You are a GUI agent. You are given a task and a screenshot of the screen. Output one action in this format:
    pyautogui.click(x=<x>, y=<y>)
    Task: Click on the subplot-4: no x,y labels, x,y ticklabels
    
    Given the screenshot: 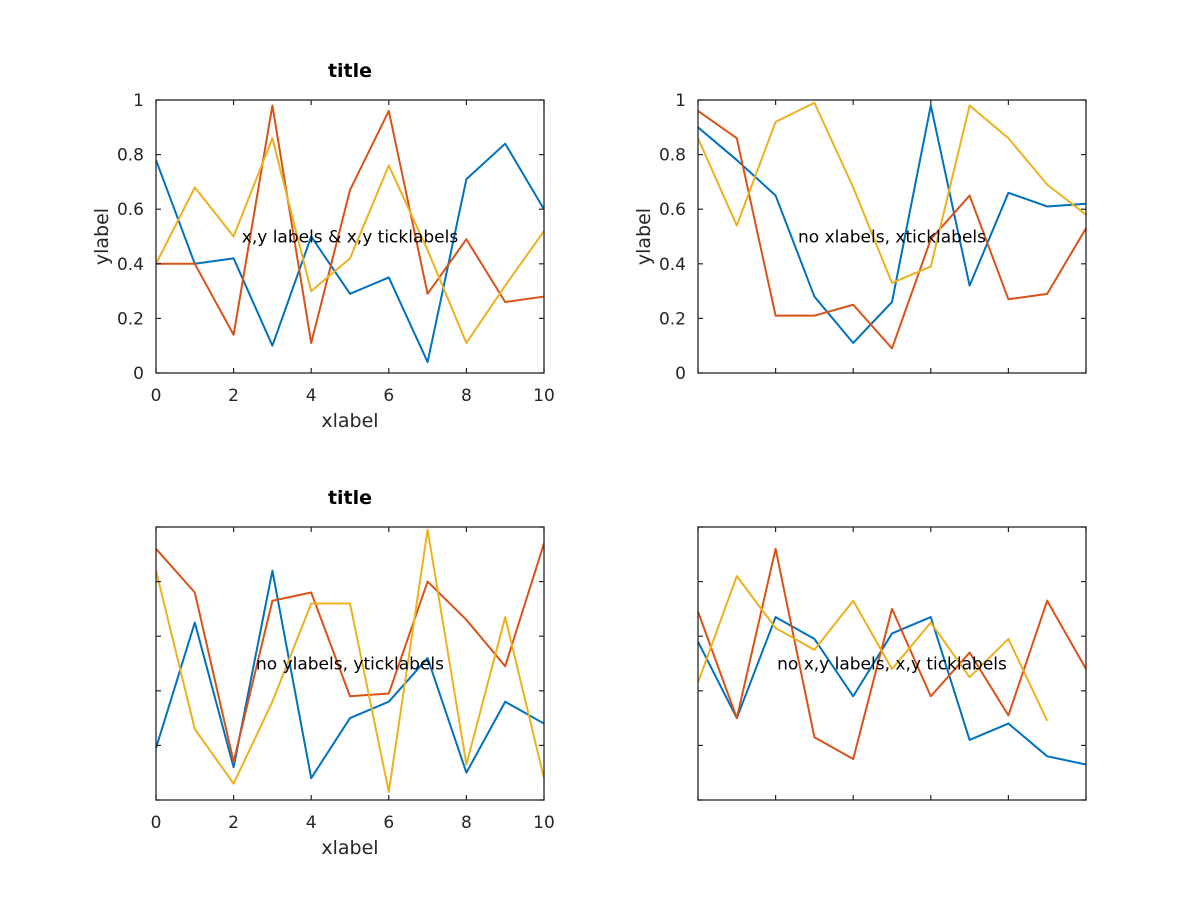 What is the action you would take?
    pyautogui.click(x=892, y=663)
    